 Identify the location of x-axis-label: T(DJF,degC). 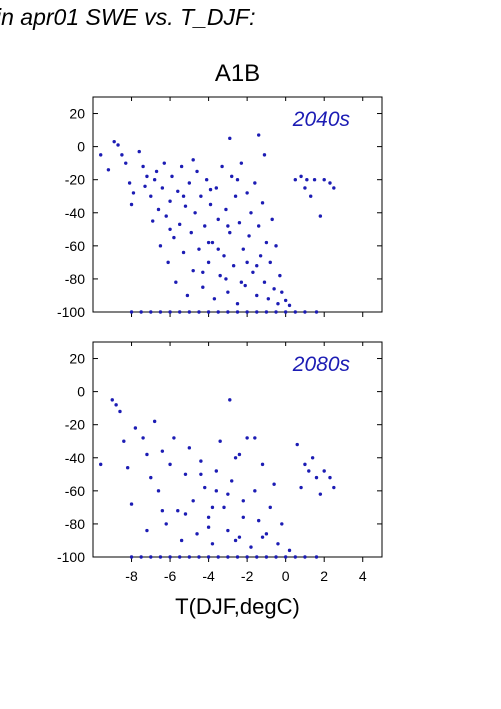
(237, 606).